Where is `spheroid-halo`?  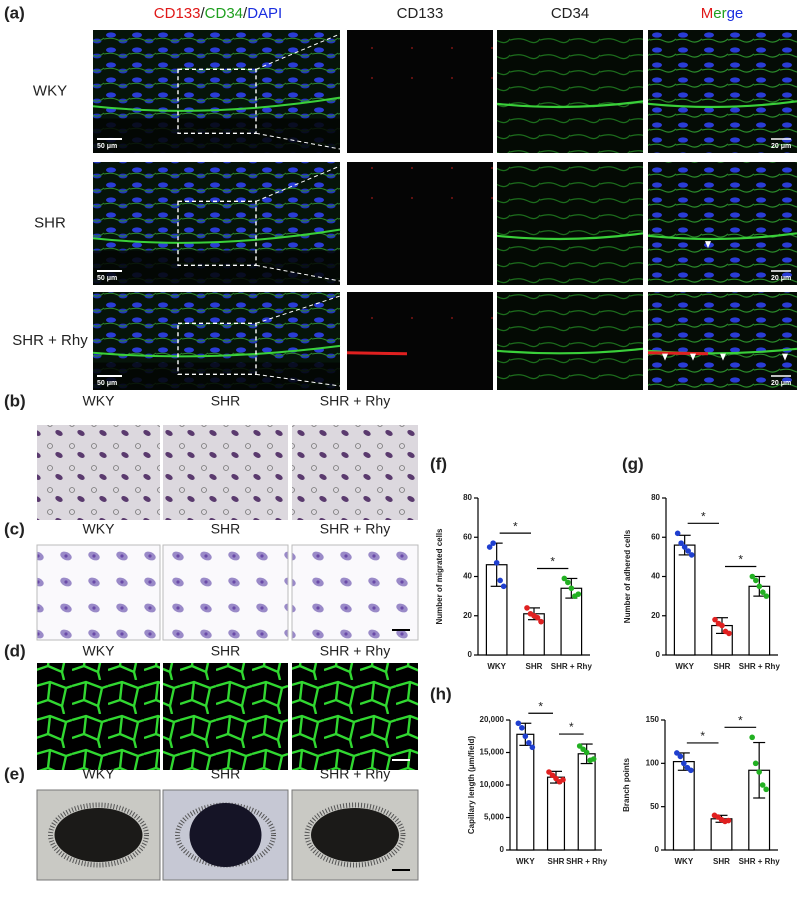
spheroid-halo is located at coordinates (98, 835).